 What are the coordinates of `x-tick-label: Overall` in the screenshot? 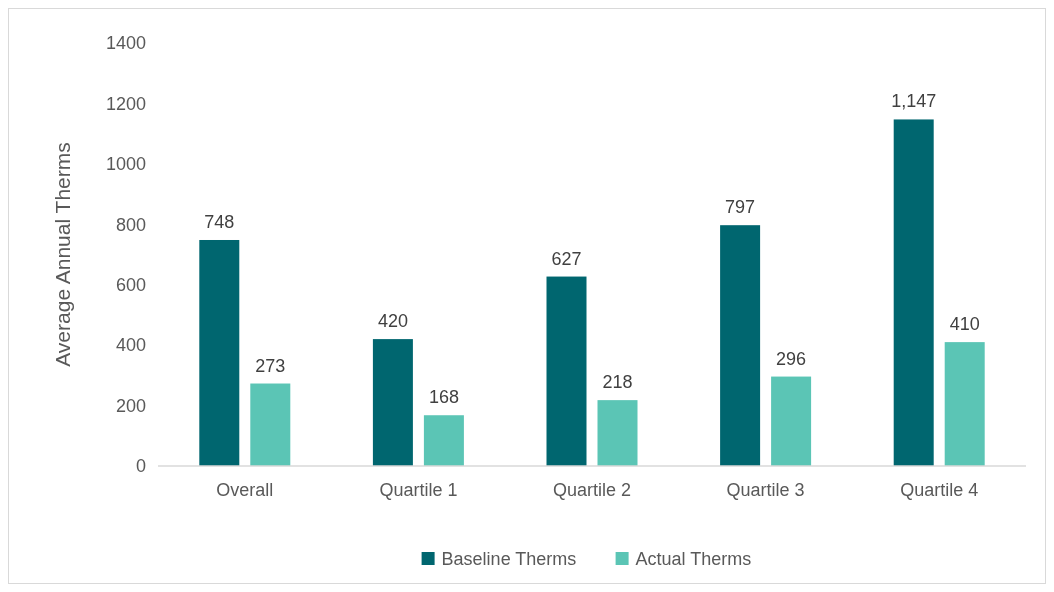 It's located at (245, 490).